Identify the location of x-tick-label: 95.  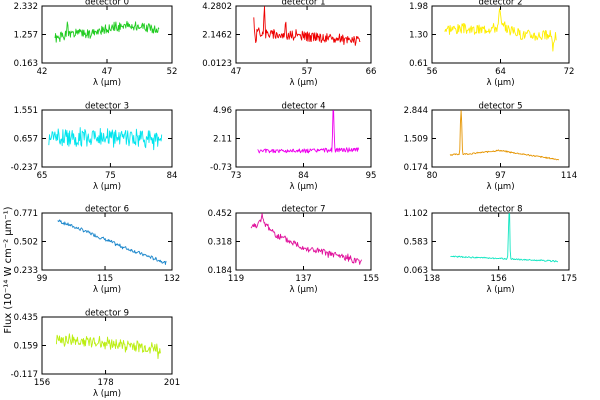
(371, 176).